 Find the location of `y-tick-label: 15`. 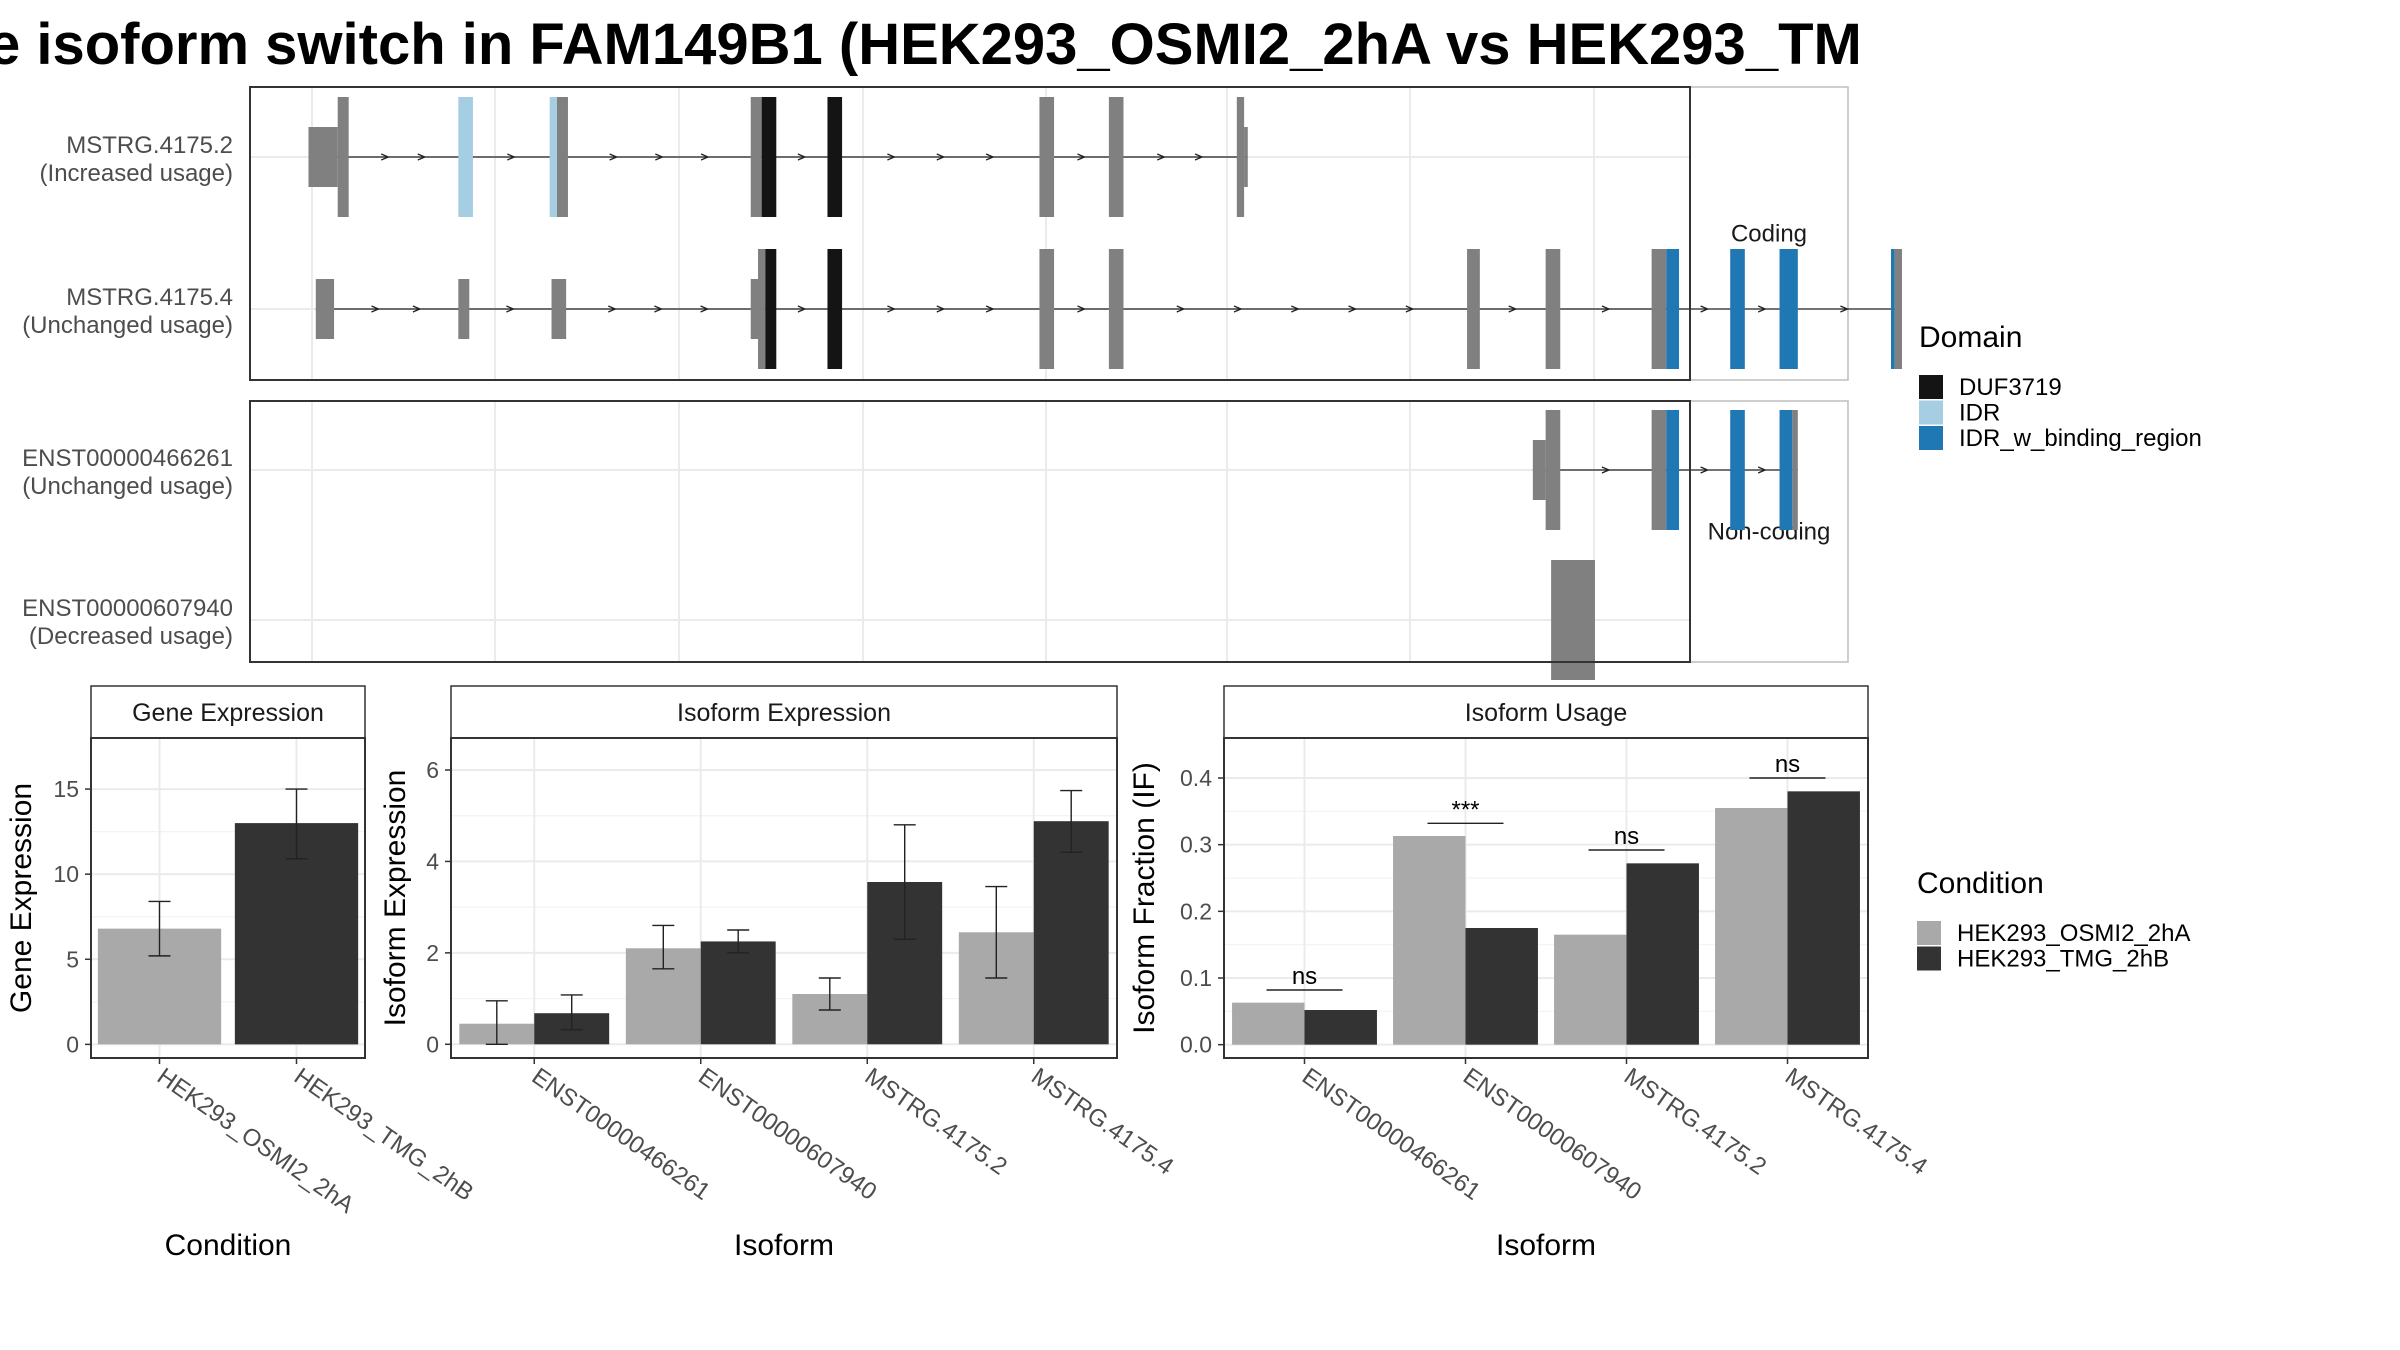

y-tick-label: 15 is located at coordinates (66, 789).